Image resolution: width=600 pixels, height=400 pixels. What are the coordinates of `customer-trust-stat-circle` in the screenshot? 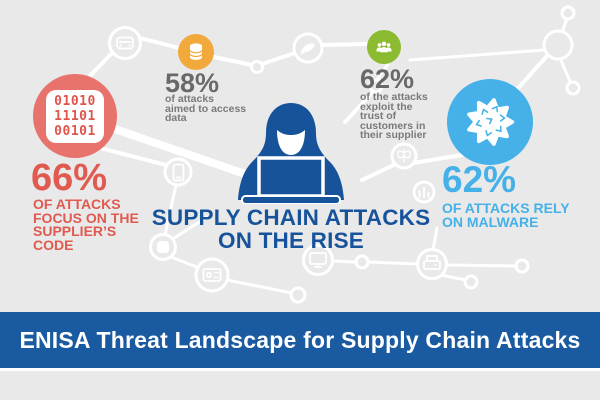 It's located at (384, 47).